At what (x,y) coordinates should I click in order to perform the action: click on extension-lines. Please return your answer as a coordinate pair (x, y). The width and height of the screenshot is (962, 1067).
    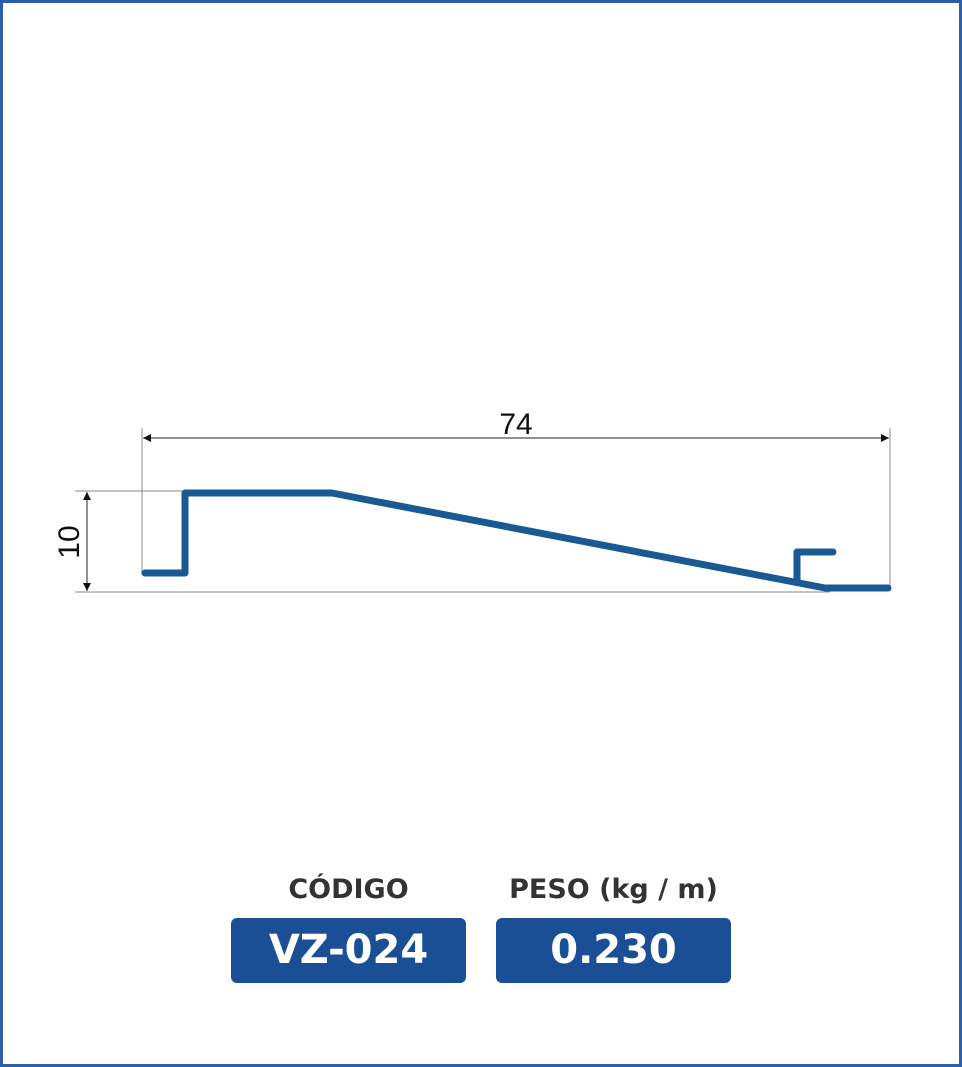
    Looking at the image, I should click on (483, 510).